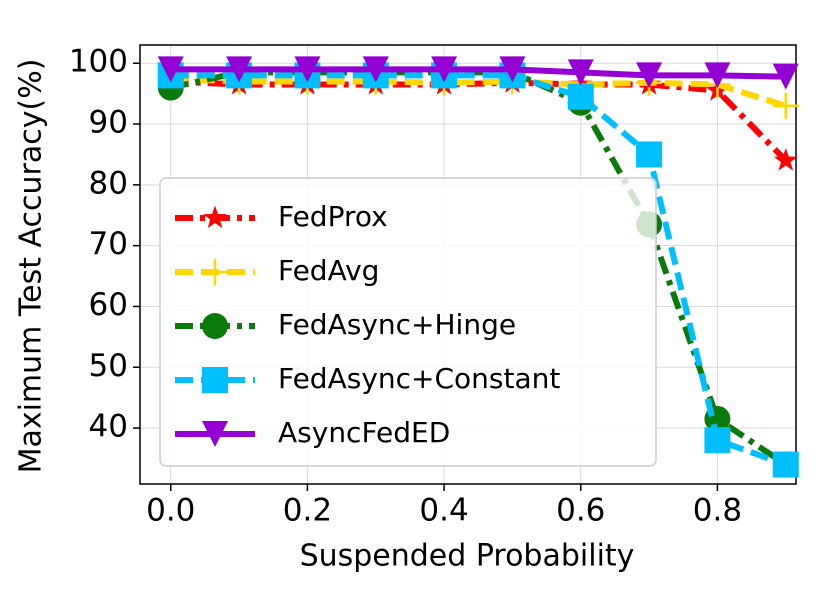 This screenshot has width=830, height=592. Describe the element at coordinates (397, 324) in the screenshot. I see `legend-text: FedAsync+Hinge` at that location.